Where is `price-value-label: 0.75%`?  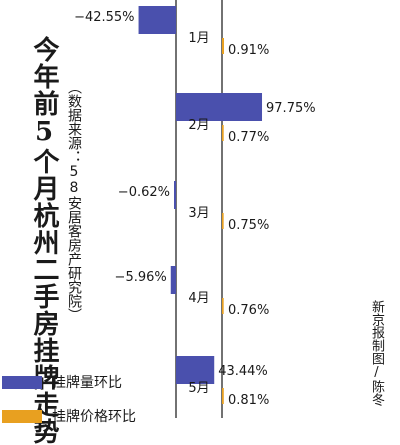
price-value-label: 0.75% is located at coordinates (248, 225).